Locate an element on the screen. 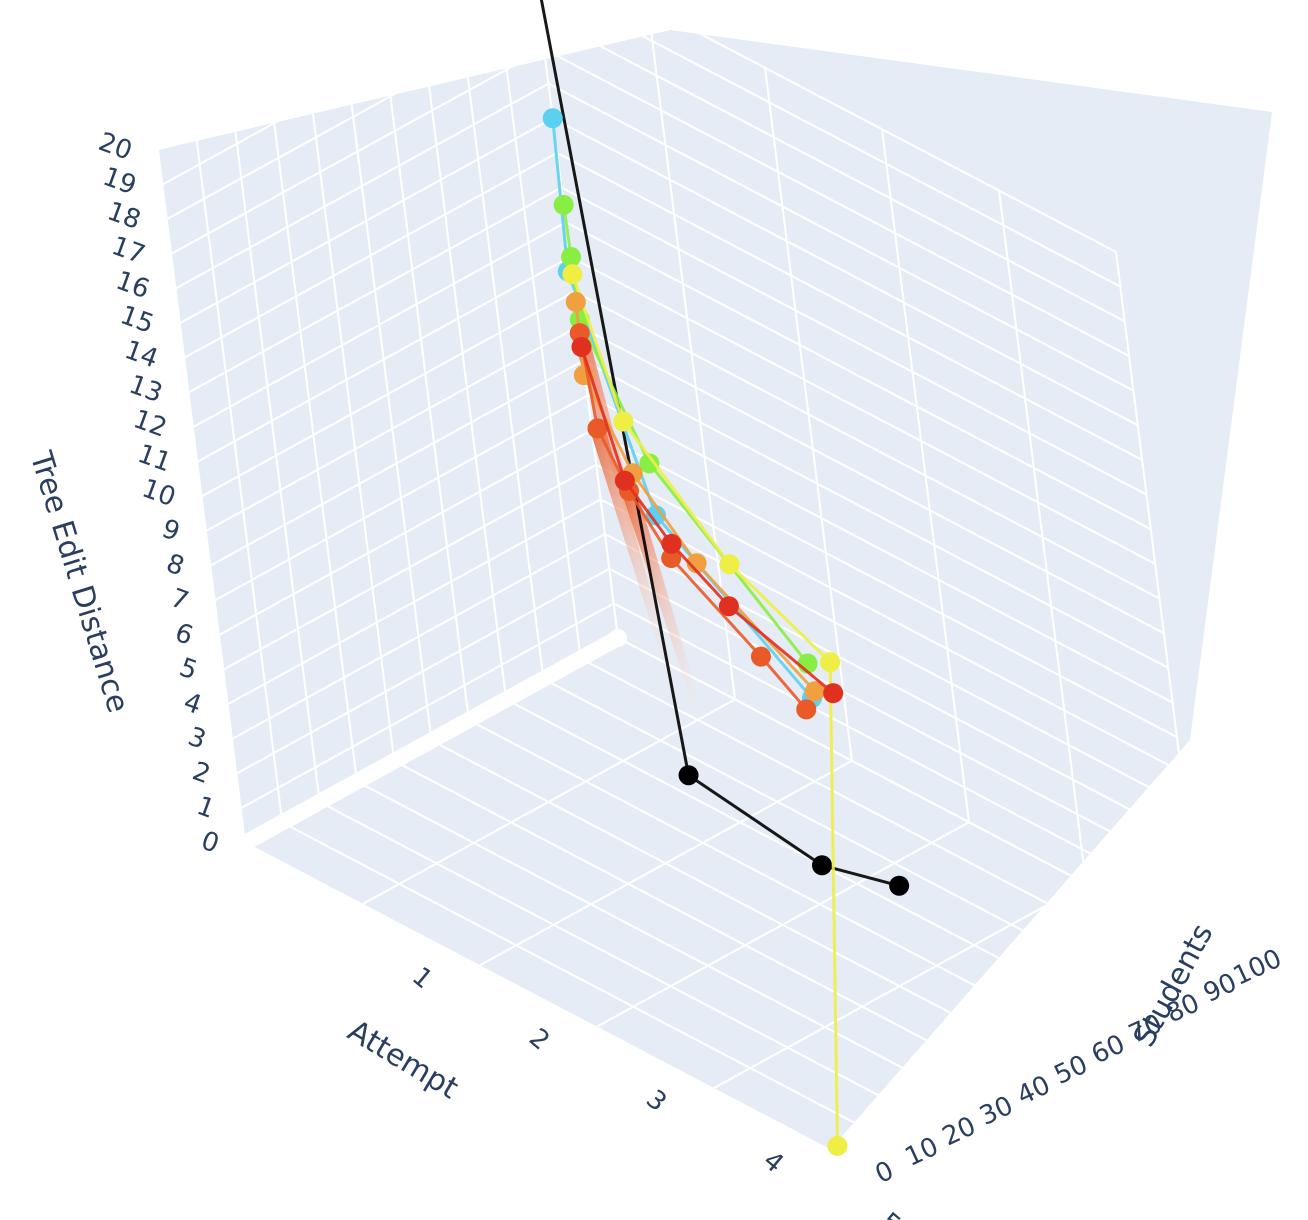  z-tick-label: 8 is located at coordinates (175, 566).